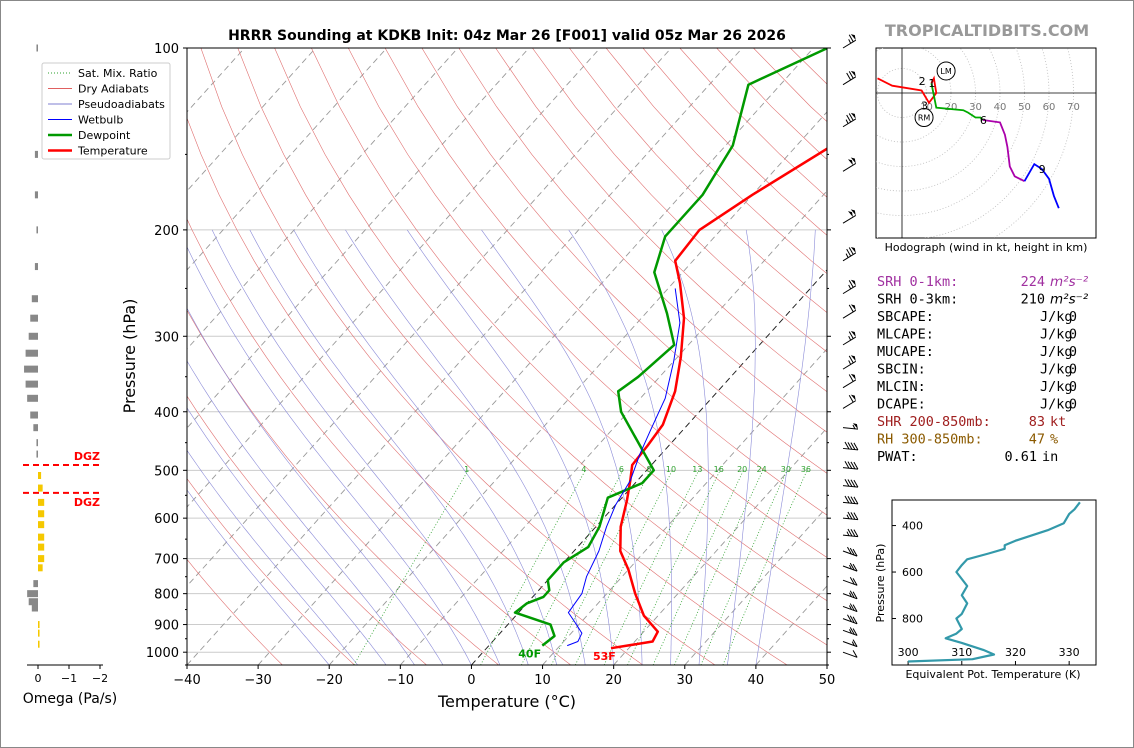 This screenshot has height=748, width=1134. I want to click on hodograph-caption: Hodograph (wind in kt, height in km), so click(986, 247).